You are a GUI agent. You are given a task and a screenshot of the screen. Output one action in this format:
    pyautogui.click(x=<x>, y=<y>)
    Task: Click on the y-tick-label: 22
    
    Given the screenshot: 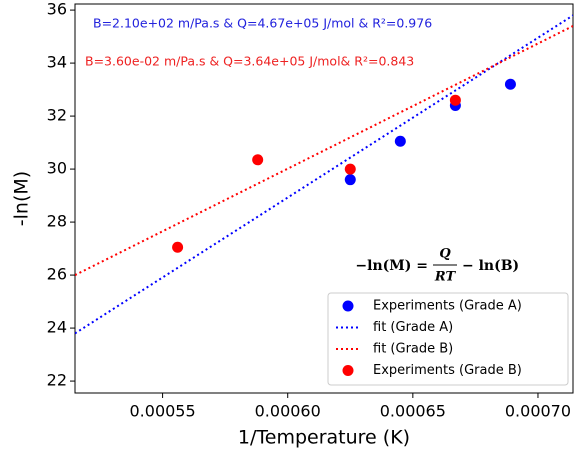 What is the action you would take?
    pyautogui.click(x=57, y=380)
    